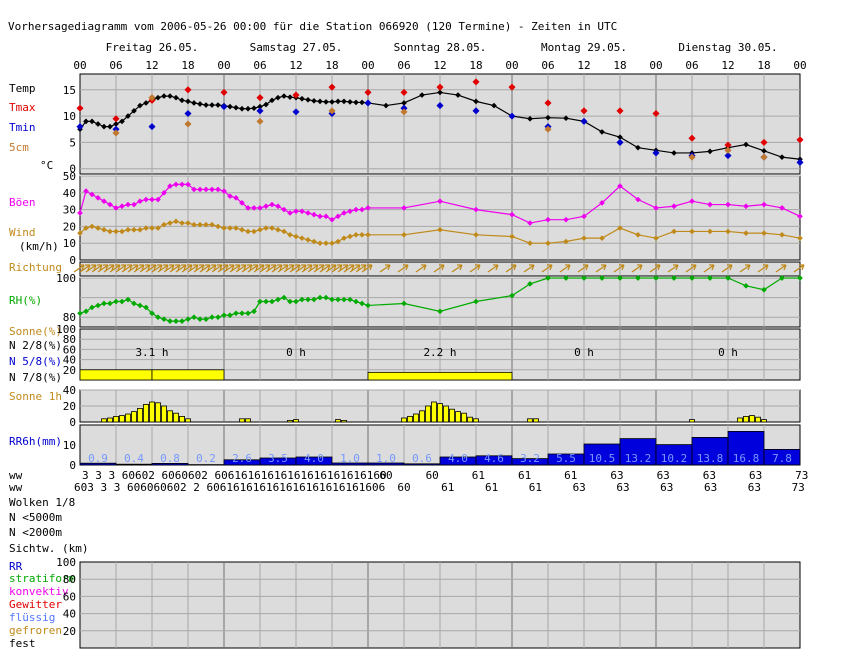 This screenshot has width=850, height=655. What do you see at coordinates (72, 260) in the screenshot?
I see `tick-wind: 0` at bounding box center [72, 260].